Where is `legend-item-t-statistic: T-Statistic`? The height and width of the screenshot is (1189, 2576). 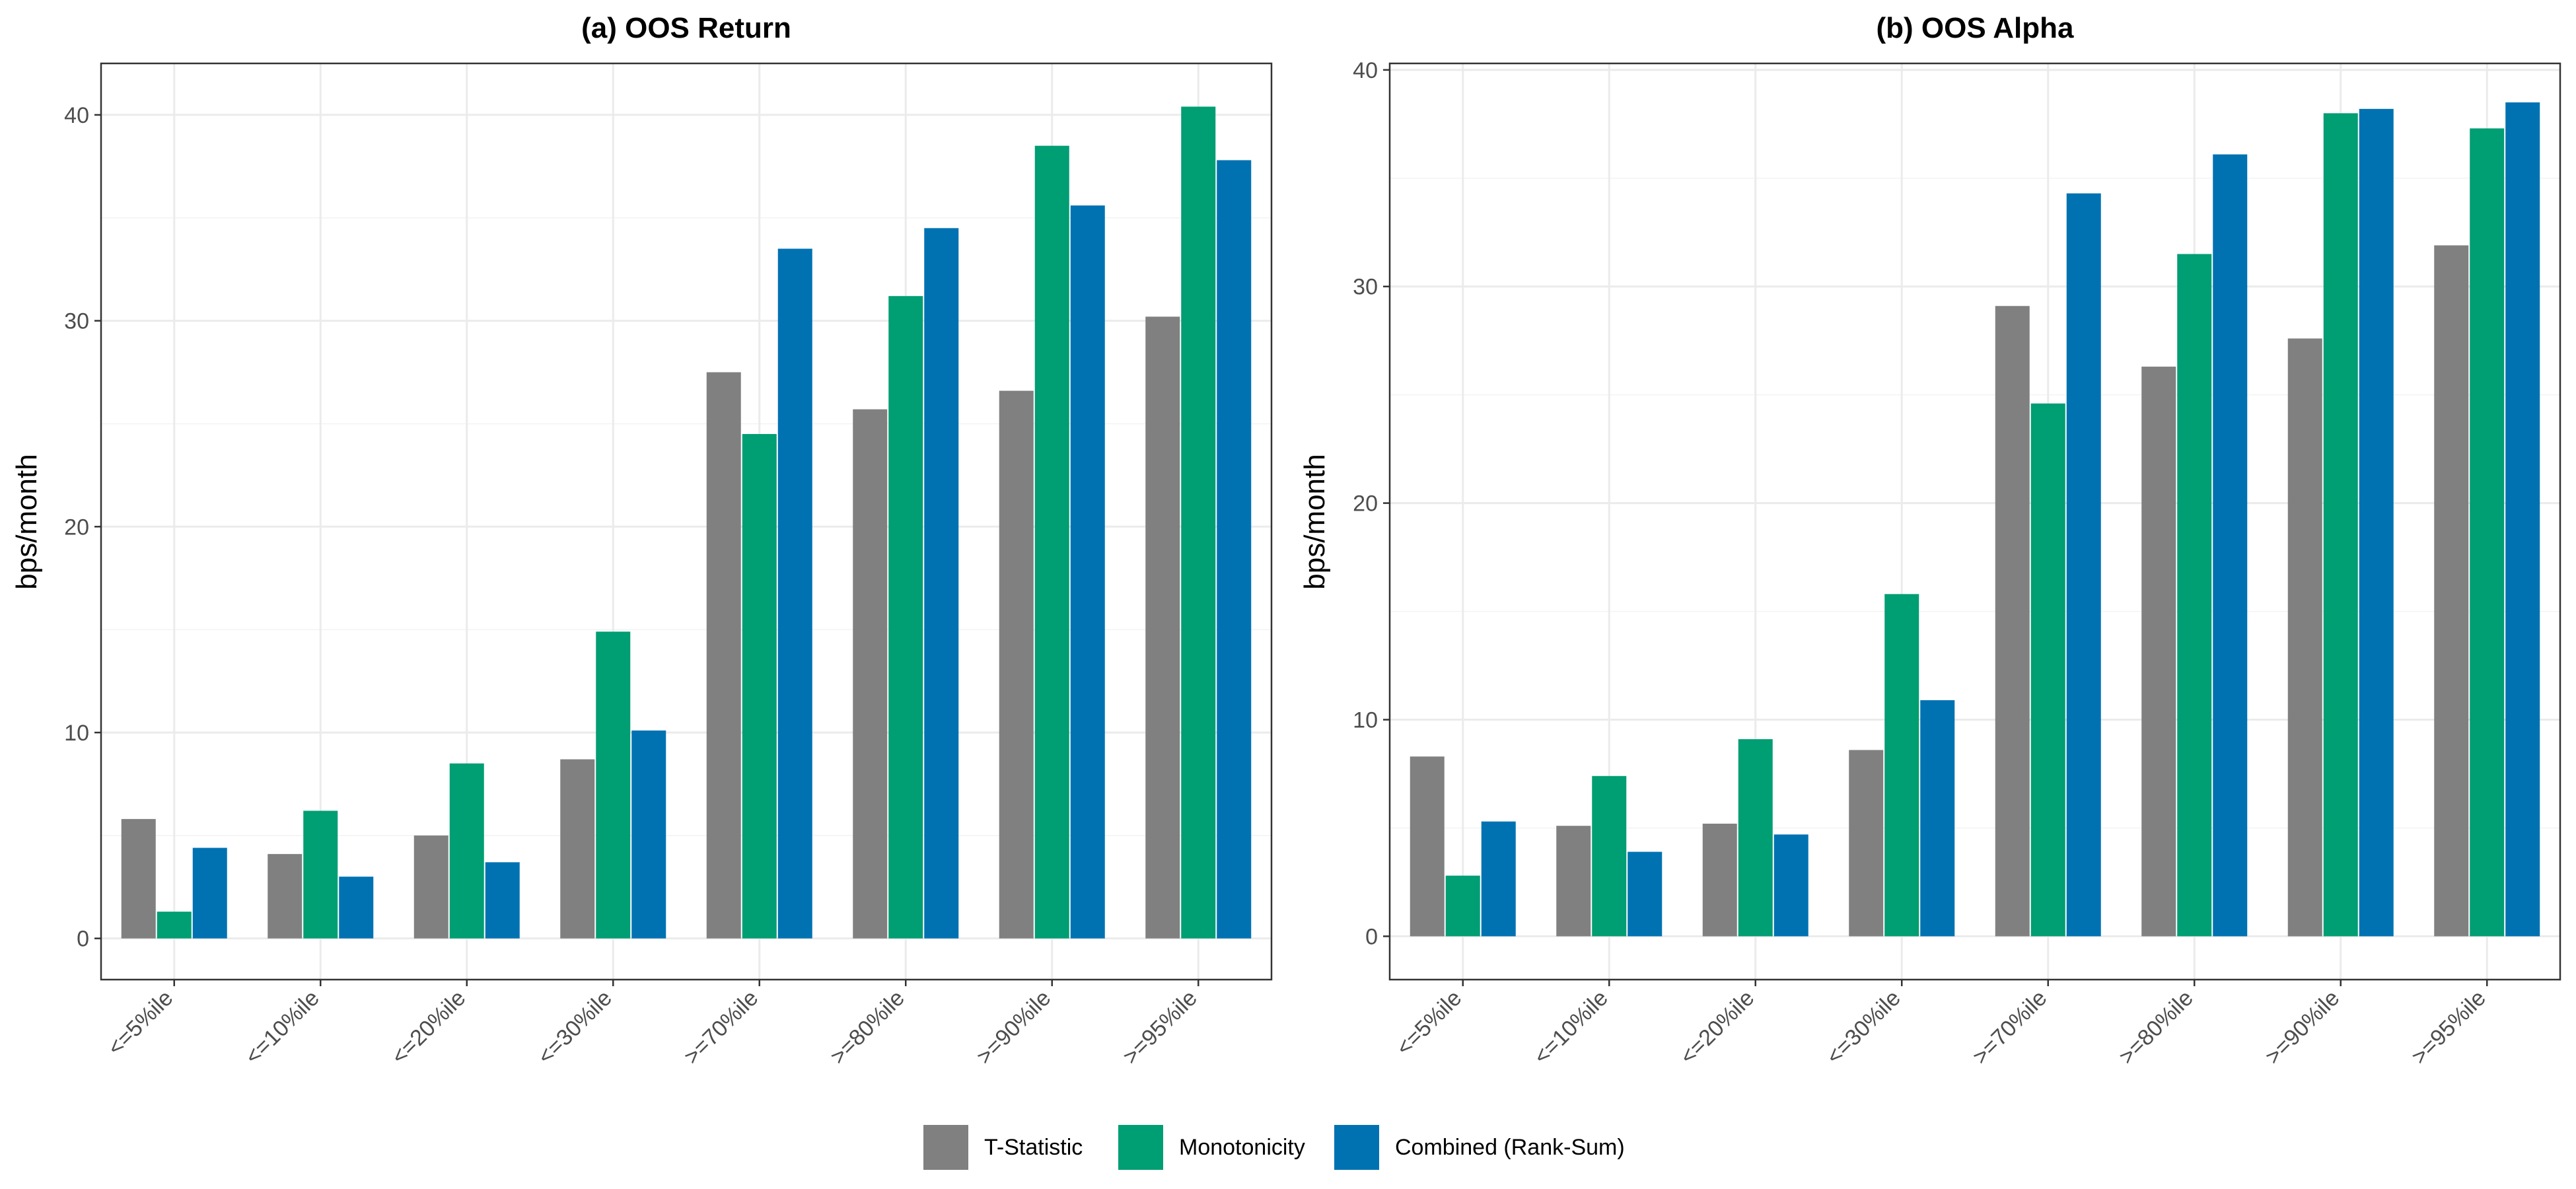 legend-item-t-statistic: T-Statistic is located at coordinates (1003, 1147).